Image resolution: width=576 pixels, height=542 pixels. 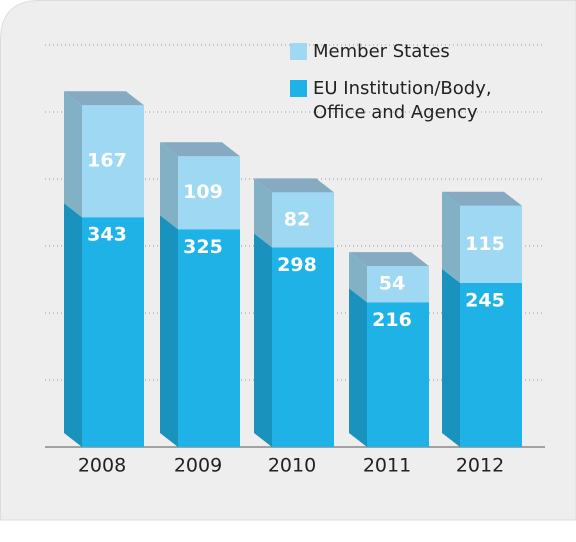 I want to click on data-label: 325, so click(x=203, y=247).